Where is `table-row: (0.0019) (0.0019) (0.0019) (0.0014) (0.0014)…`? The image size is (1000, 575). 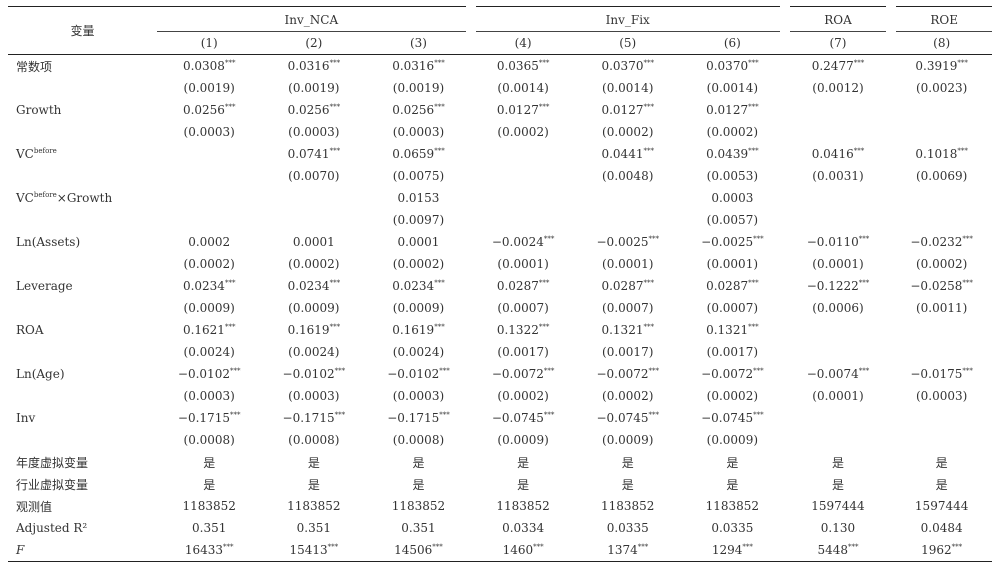 table-row: (0.0019) (0.0019) (0.0019) (0.0014) (0.0014)… is located at coordinates (500, 88).